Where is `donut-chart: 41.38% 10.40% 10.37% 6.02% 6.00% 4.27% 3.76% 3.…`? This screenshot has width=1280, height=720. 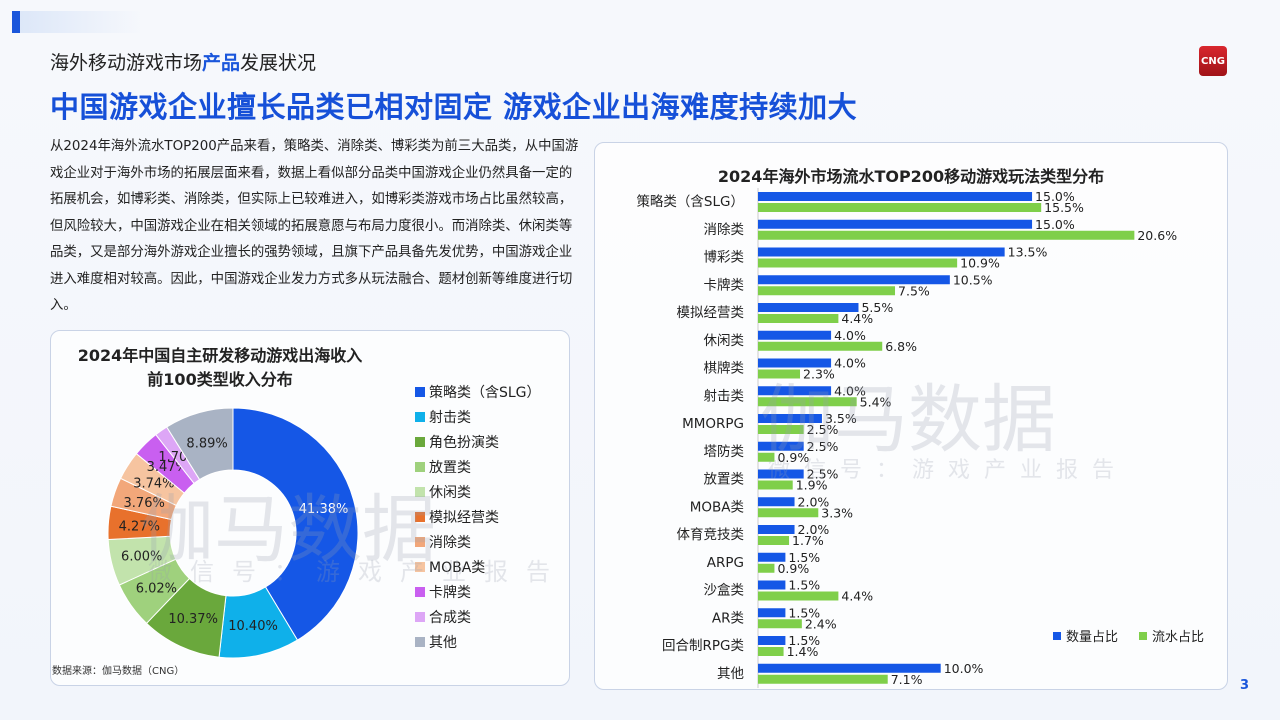
donut-chart: 41.38% 10.40% 10.37% 6.02% 6.00% 4.27% 3.76% 3.… is located at coordinates (233, 533).